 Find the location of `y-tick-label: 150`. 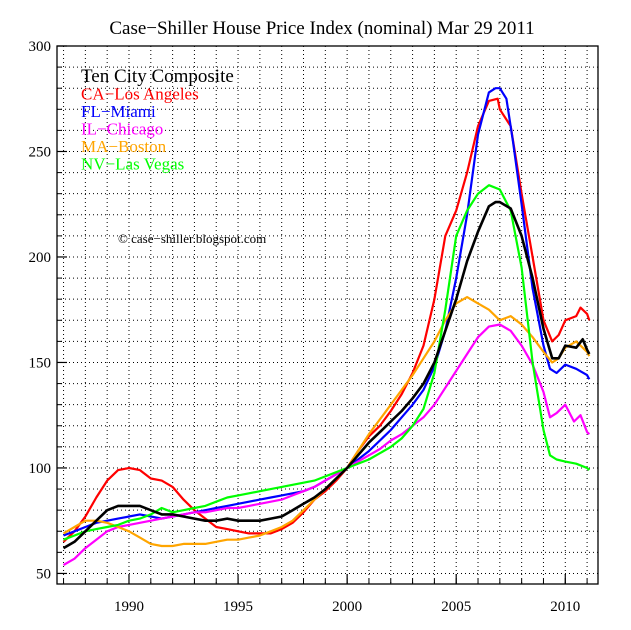

y-tick-label: 150 is located at coordinates (40, 363).